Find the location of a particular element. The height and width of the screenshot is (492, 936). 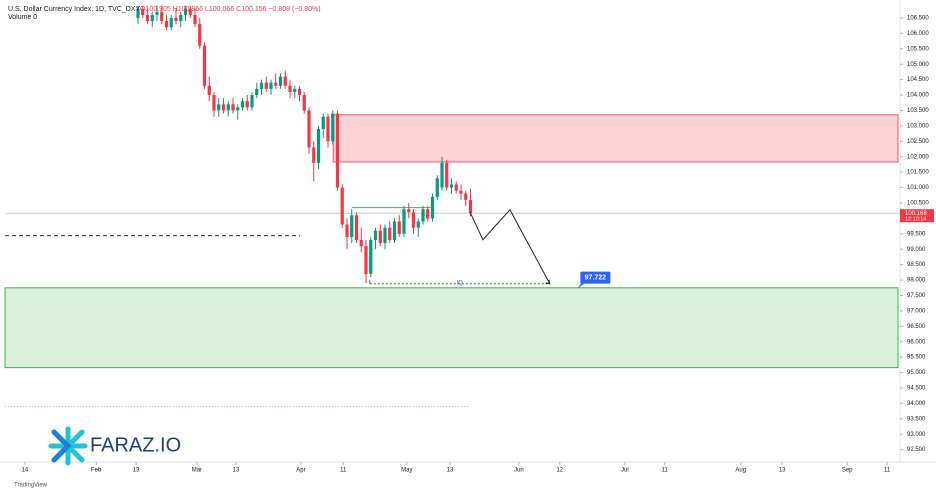

last-price-label: 100.168 is located at coordinates (916, 214).